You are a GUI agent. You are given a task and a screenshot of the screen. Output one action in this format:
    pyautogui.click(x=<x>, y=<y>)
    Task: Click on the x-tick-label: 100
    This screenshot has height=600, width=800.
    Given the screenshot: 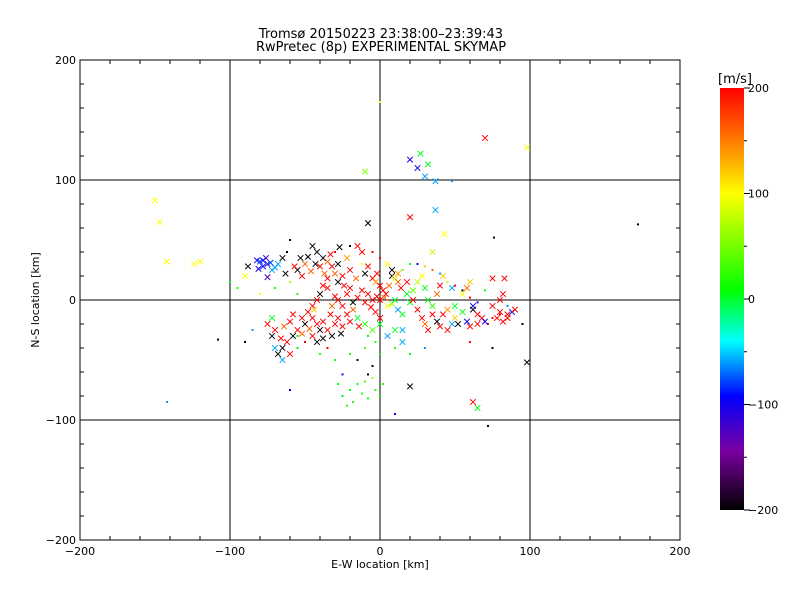 What is the action you would take?
    pyautogui.click(x=530, y=551)
    